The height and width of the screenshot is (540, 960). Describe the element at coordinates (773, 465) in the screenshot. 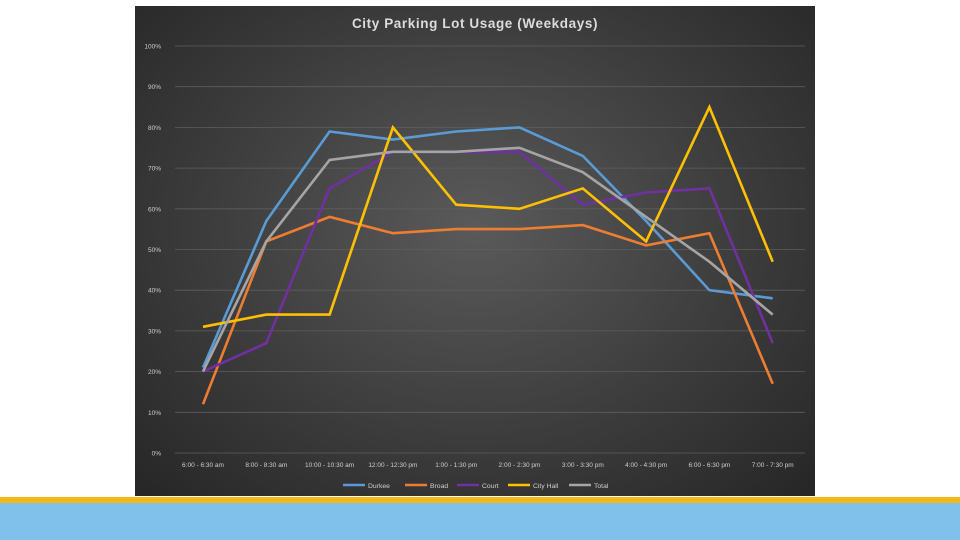

I see `x-tick-label: 7:00 - 7:30 pm` at that location.